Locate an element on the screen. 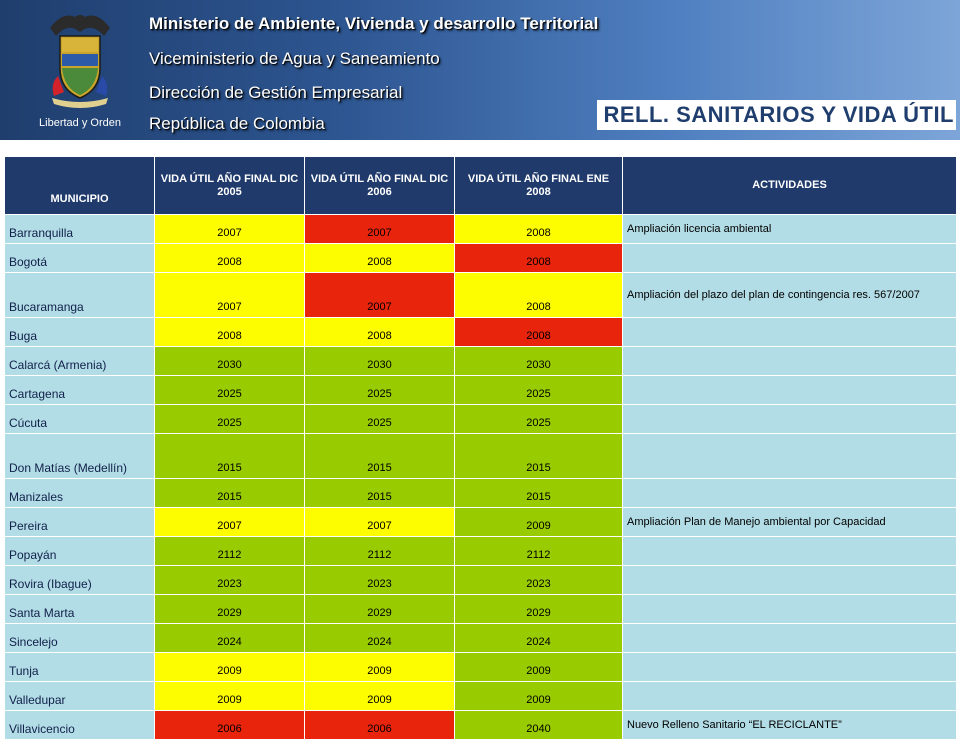 This screenshot has width=960, height=740. table-row: Tunja 2009 2009 2009 is located at coordinates (480, 667).